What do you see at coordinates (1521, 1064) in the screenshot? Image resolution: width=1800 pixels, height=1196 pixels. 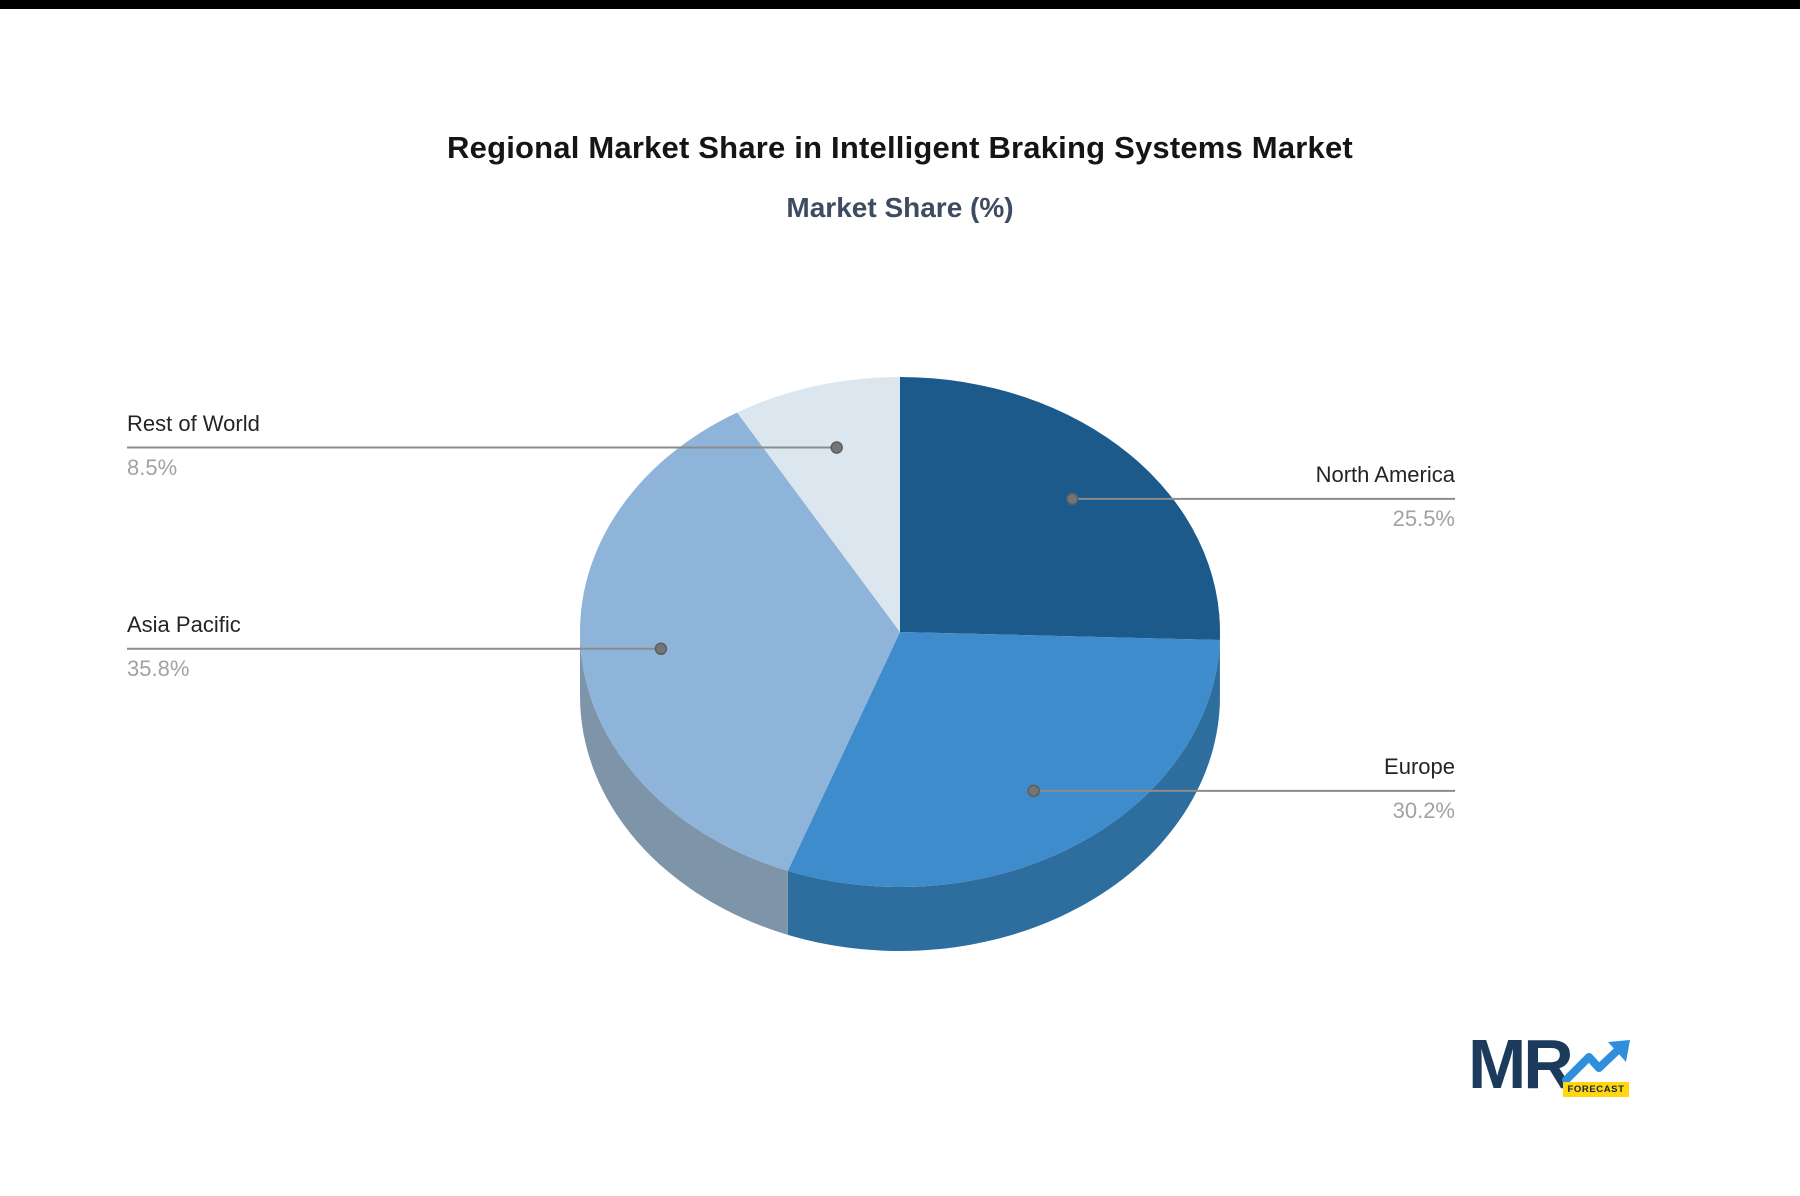 I see `logo-mr-text: MR` at bounding box center [1521, 1064].